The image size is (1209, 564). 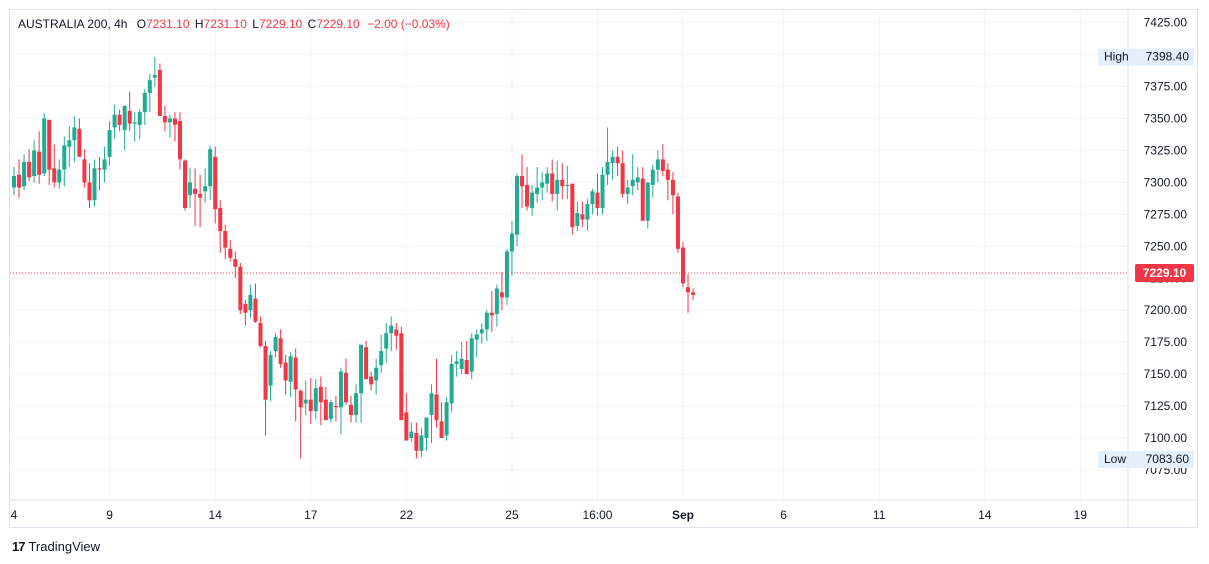 What do you see at coordinates (1166, 438) in the screenshot?
I see `y-tick-label: 7100.00` at bounding box center [1166, 438].